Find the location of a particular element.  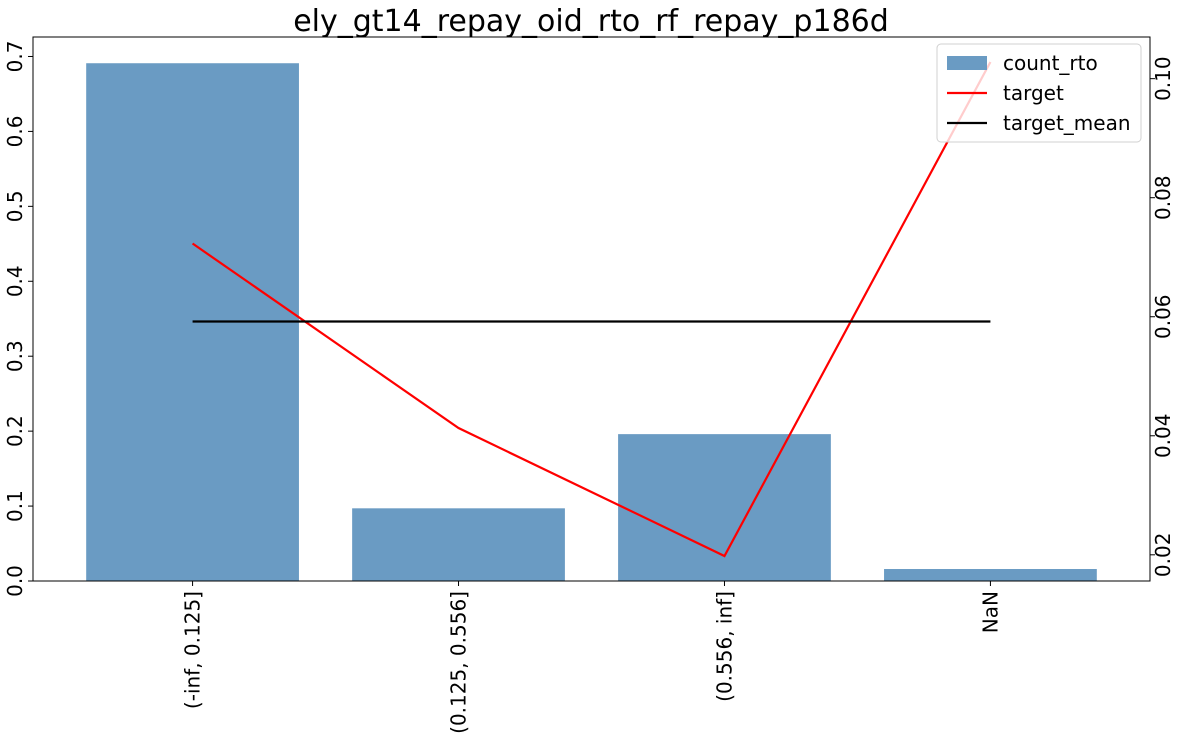

left-tick-label-5: 0.5 is located at coordinates (15, 206).